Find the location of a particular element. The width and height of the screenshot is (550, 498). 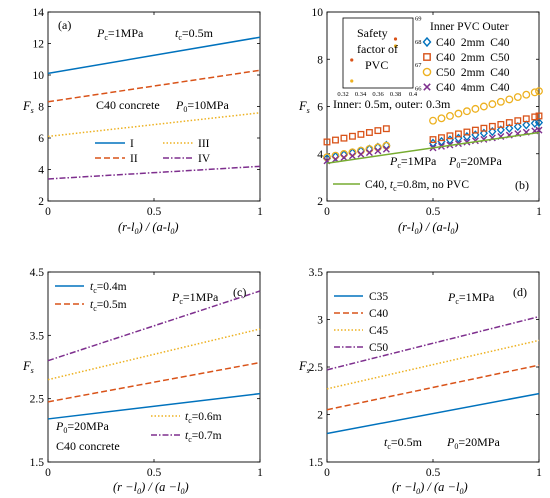

annotation-pc-d: Pc=1MPa is located at coordinates (471, 298).